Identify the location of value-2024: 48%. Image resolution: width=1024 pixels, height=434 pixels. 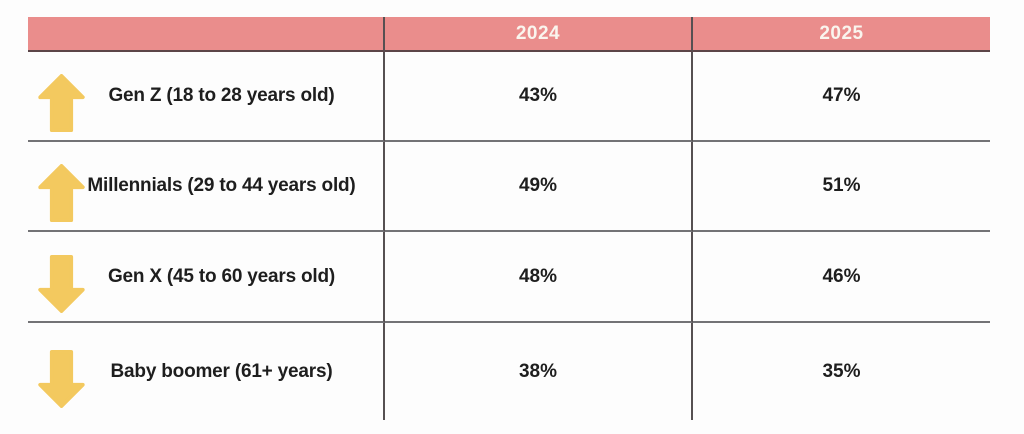
(539, 277).